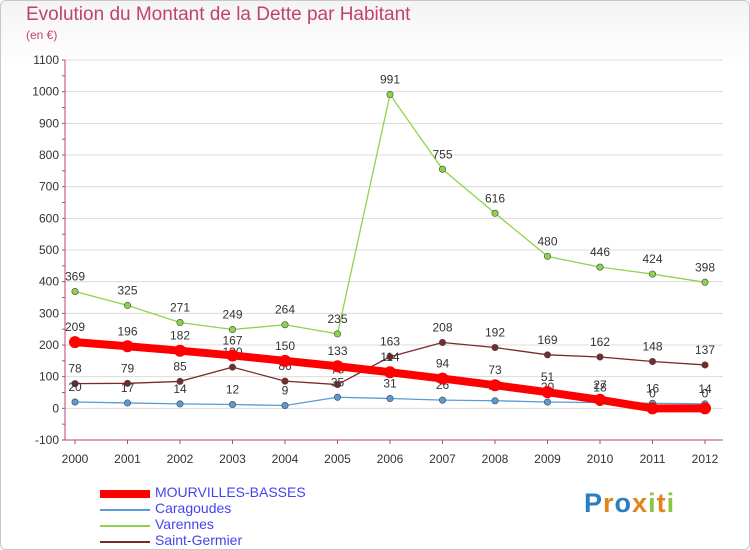 The width and height of the screenshot is (750, 550). What do you see at coordinates (47, 440) in the screenshot?
I see `y-tick-label: -100` at bounding box center [47, 440].